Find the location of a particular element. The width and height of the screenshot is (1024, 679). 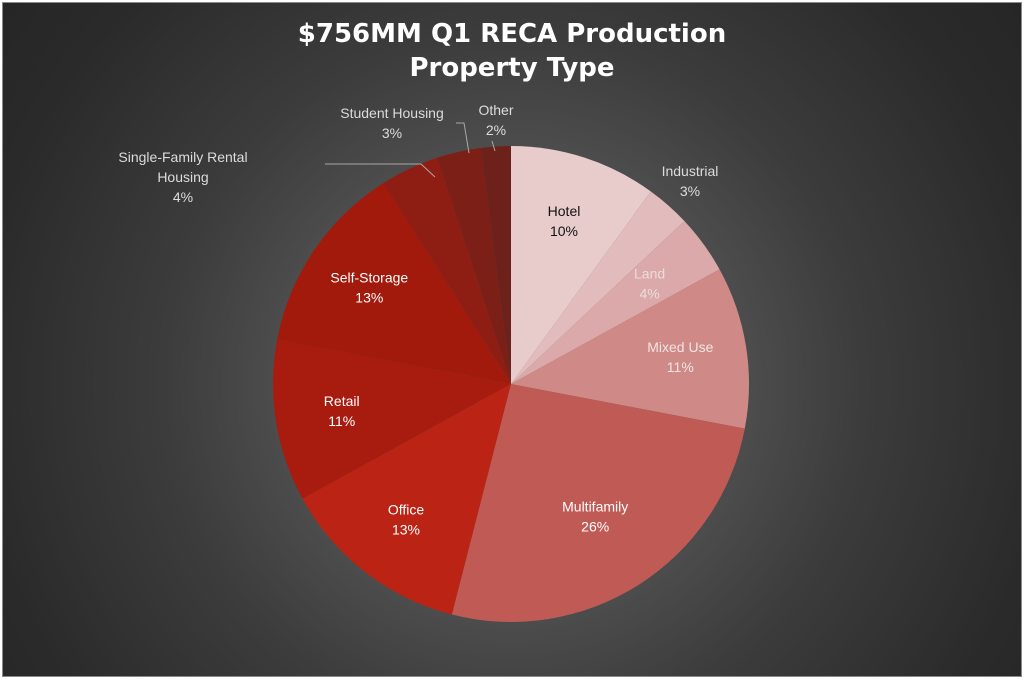

slice-label-mixed-use: Mixed Use 11% is located at coordinates (680, 357).